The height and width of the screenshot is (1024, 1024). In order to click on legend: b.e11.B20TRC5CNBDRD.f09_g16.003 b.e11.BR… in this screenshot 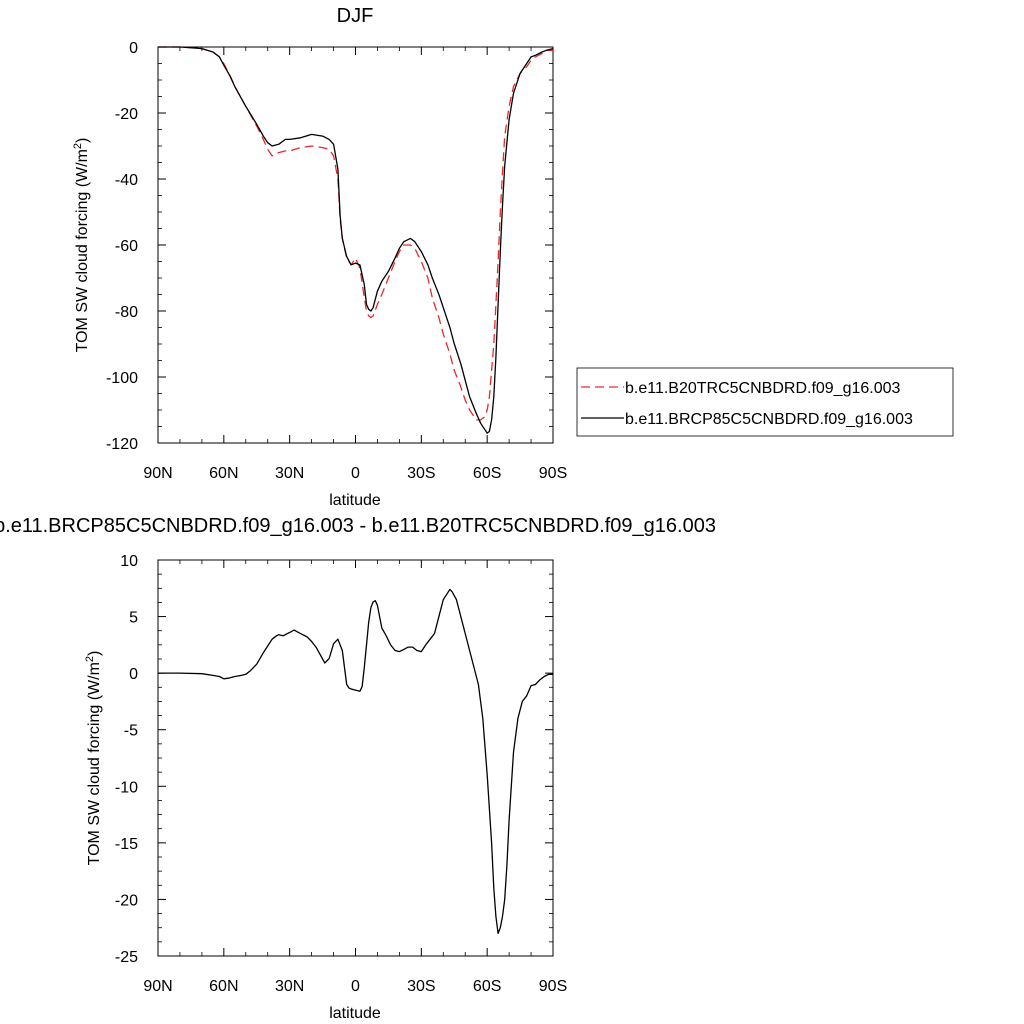, I will do `click(765, 402)`.